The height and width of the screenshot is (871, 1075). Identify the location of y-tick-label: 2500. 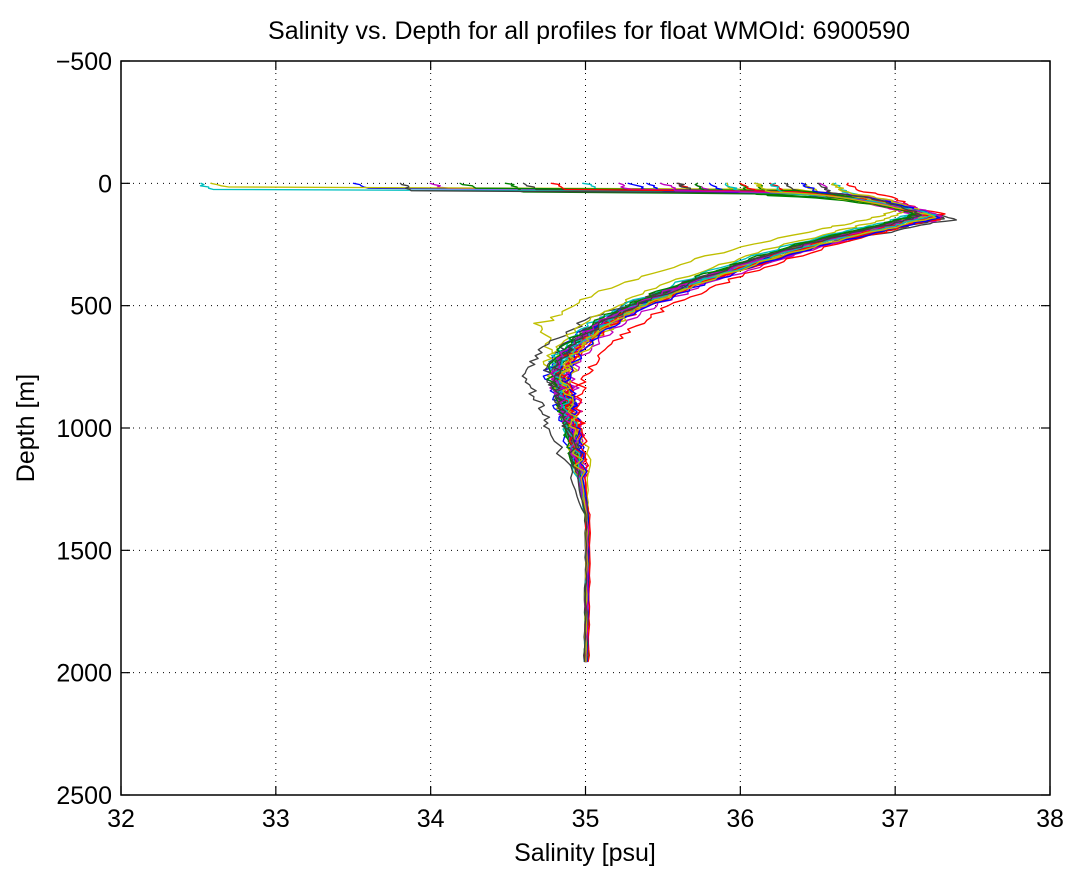
(84, 796).